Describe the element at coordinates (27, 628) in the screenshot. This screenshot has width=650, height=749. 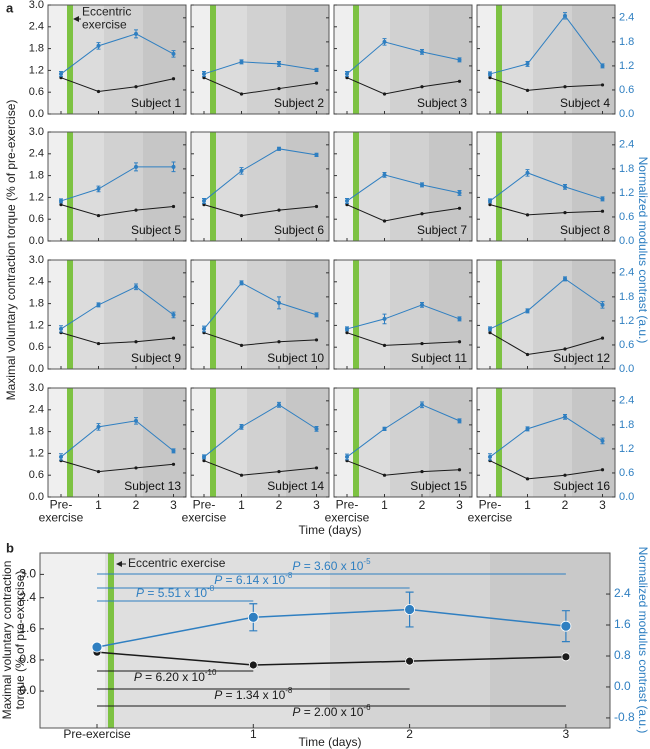
I see `y-tick-label: 1.6` at that location.